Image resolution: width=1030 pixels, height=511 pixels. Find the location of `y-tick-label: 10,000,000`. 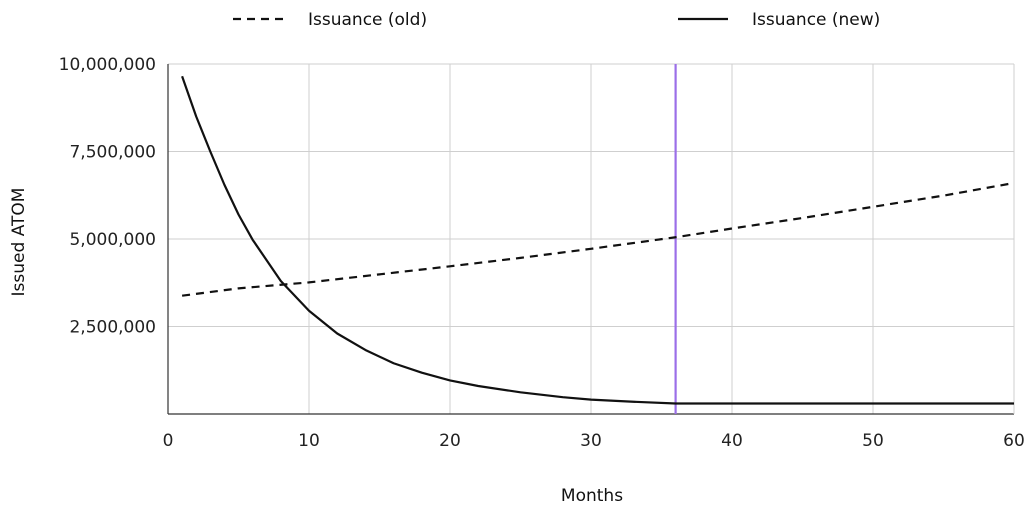

y-tick-label: 10,000,000 is located at coordinates (107, 65).